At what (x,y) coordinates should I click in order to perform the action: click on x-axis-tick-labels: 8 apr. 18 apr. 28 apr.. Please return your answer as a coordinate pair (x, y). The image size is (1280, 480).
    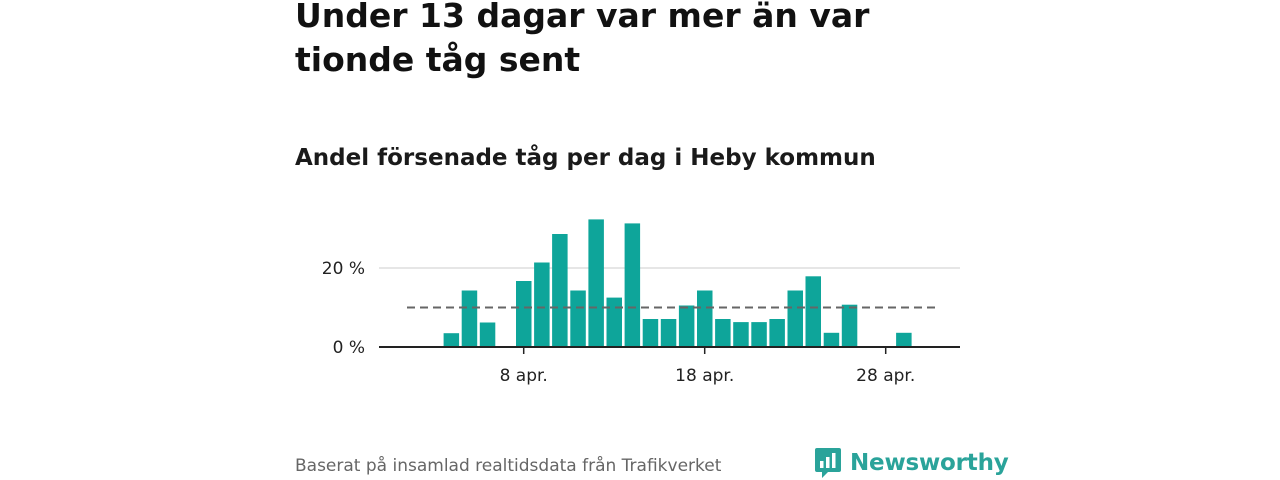
    Looking at the image, I should click on (708, 376).